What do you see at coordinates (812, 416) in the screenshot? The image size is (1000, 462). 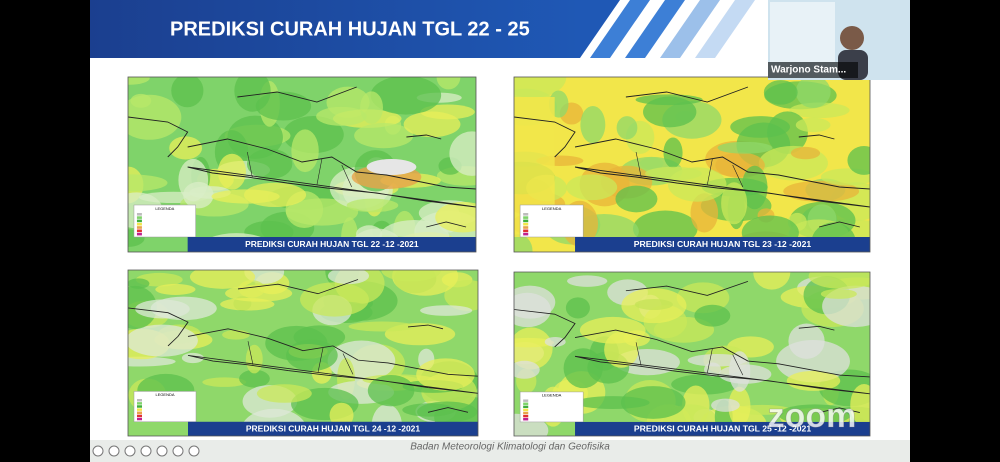 I see `zoom-watermark: zoom` at bounding box center [812, 416].